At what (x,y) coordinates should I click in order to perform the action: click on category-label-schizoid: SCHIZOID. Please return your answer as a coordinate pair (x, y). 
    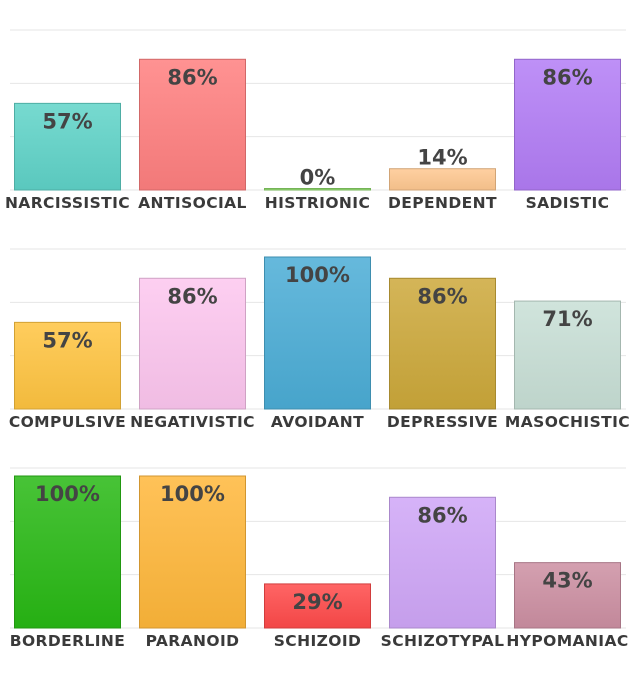
    Looking at the image, I should click on (318, 641).